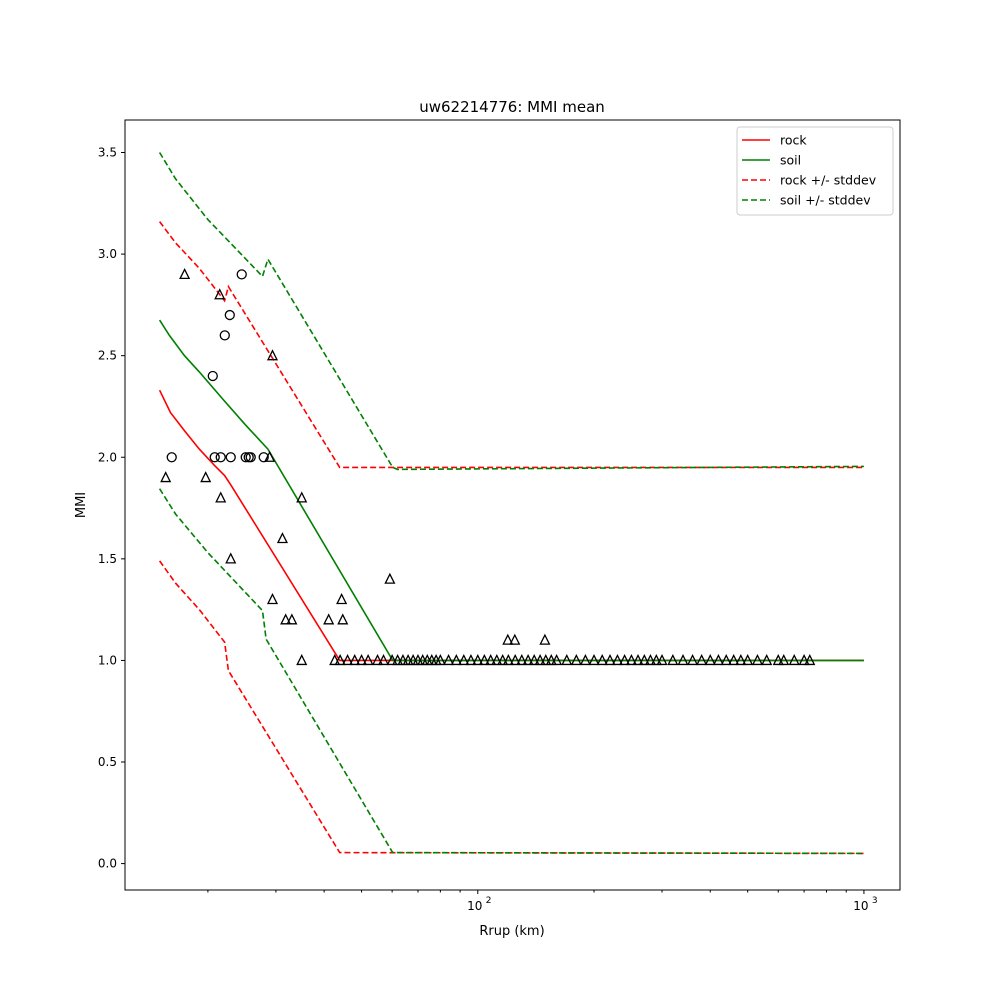  What do you see at coordinates (107, 254) in the screenshot?
I see `y-tick-label: 3.0` at bounding box center [107, 254].